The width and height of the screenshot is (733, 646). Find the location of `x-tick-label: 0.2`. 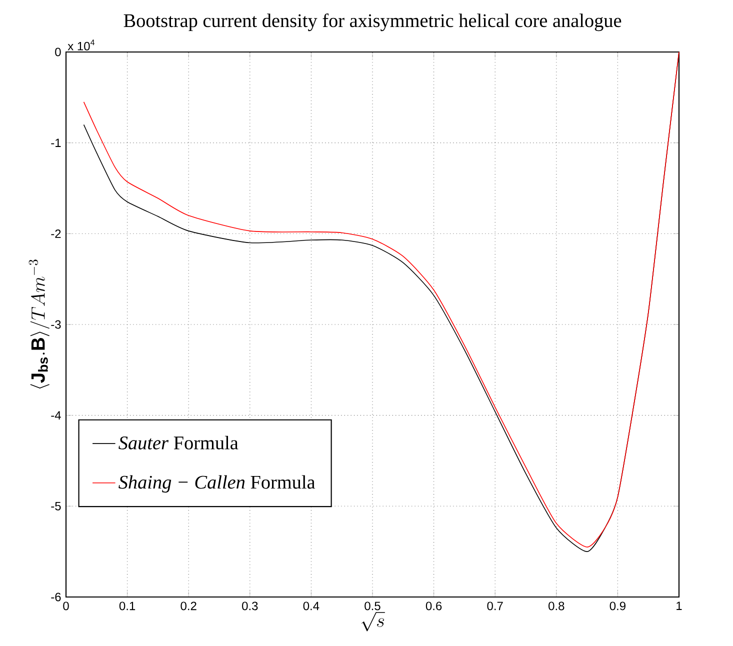

x-tick-label: 0.2 is located at coordinates (188, 606).